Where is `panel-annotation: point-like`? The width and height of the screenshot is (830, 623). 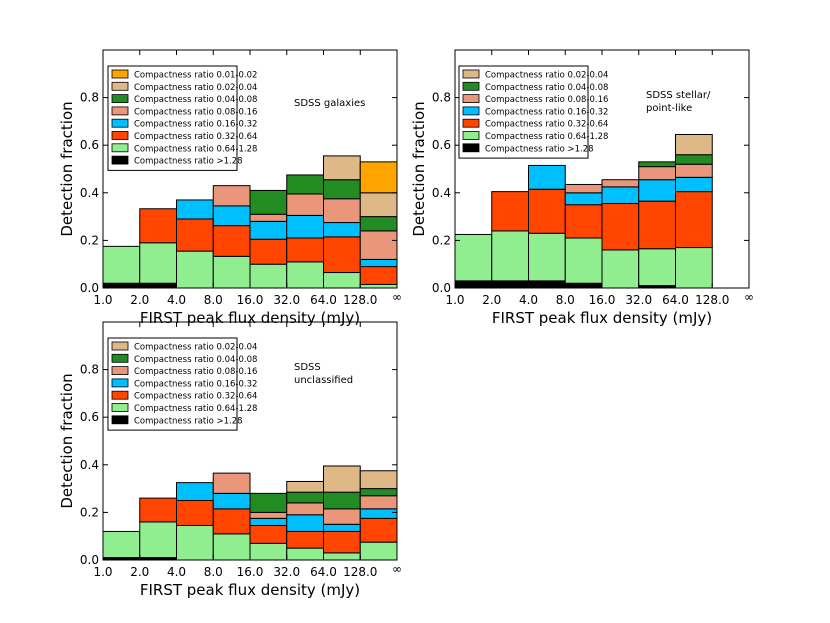 panel-annotation: point-like is located at coordinates (669, 108).